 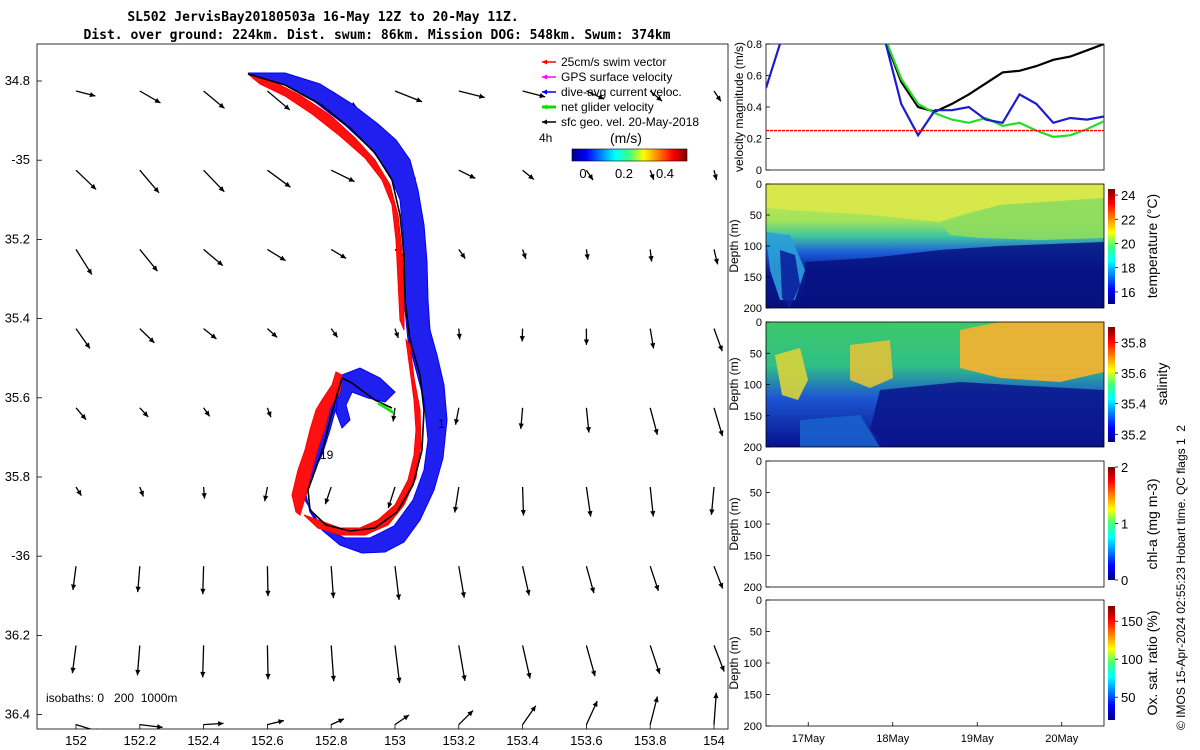 I want to click on map-x-tick-label: 152, so click(x=76, y=740).